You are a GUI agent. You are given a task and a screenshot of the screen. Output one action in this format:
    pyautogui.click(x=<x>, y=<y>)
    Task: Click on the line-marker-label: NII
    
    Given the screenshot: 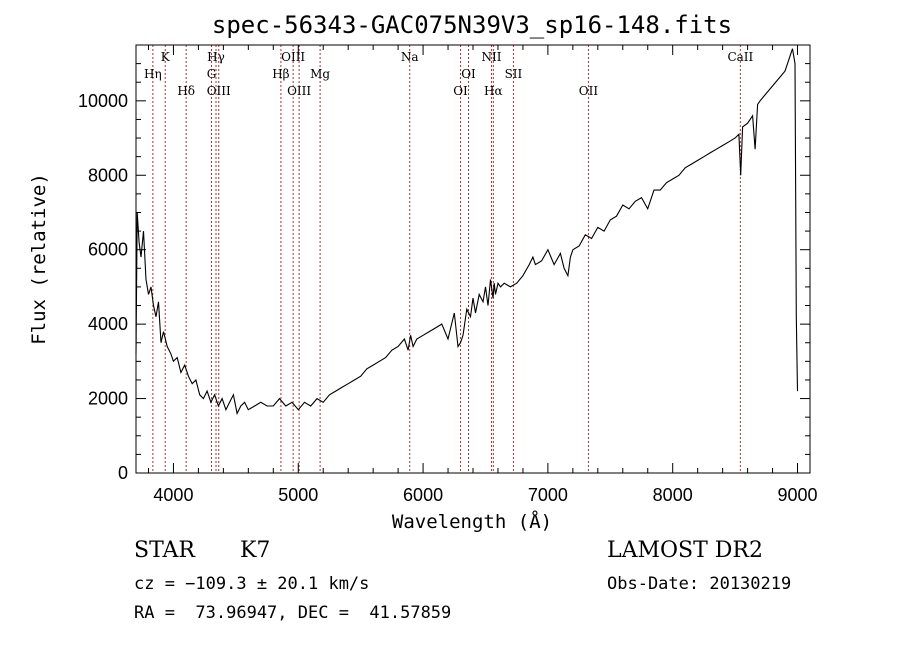 What is the action you would take?
    pyautogui.click(x=491, y=57)
    